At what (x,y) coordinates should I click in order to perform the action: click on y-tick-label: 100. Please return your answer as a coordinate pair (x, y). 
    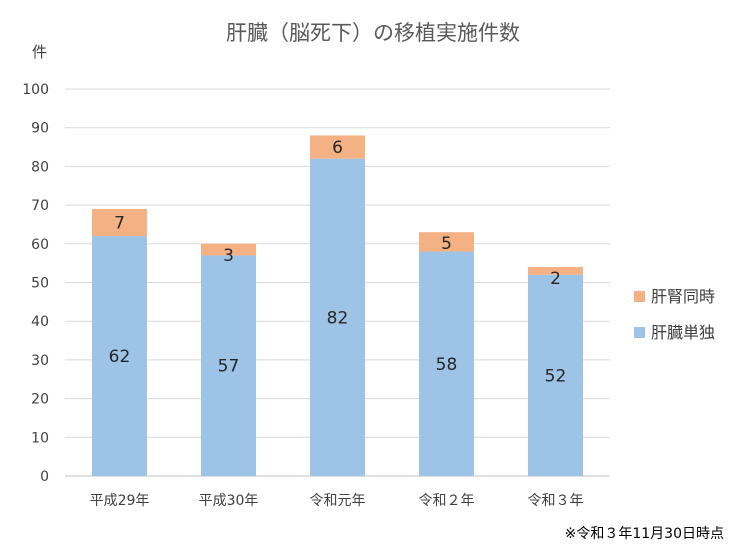
    Looking at the image, I should click on (35, 90).